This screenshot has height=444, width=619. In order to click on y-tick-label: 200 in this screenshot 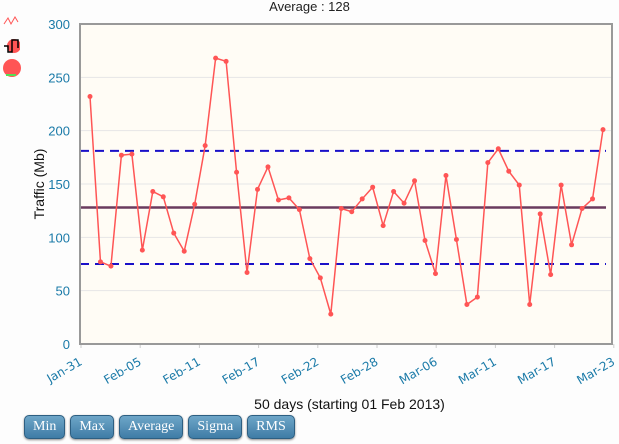, I will do `click(59, 131)`.